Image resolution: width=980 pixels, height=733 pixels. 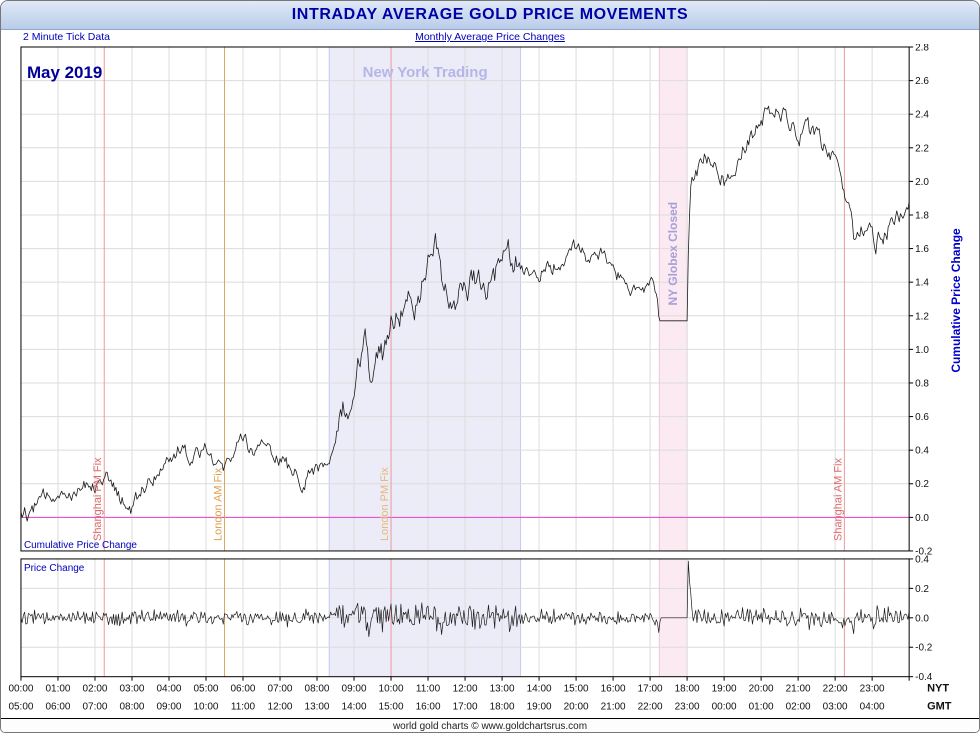 What do you see at coordinates (798, 689) in the screenshot?
I see `x-label-nyt: 21:00` at bounding box center [798, 689].